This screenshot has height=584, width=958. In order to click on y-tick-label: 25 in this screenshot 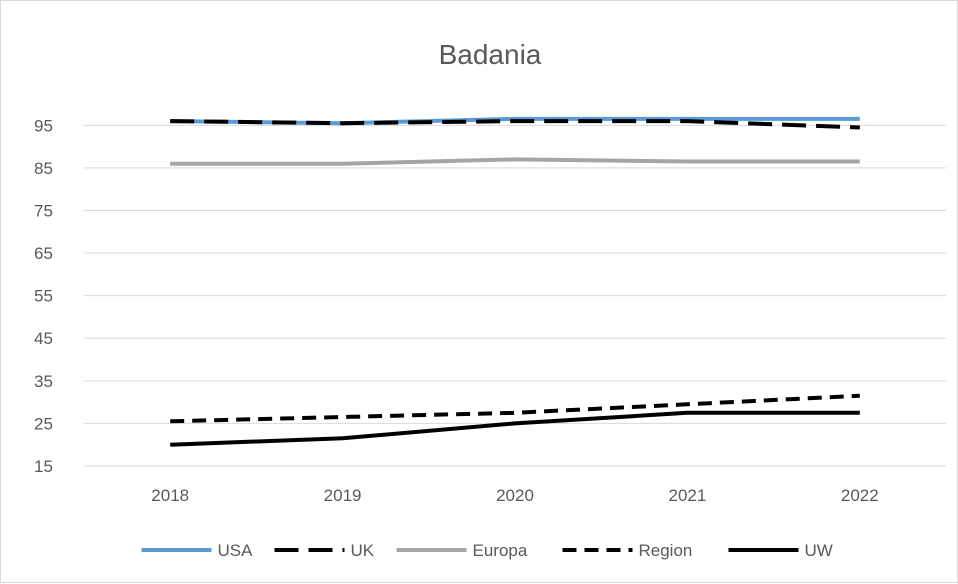, I will do `click(43, 423)`.